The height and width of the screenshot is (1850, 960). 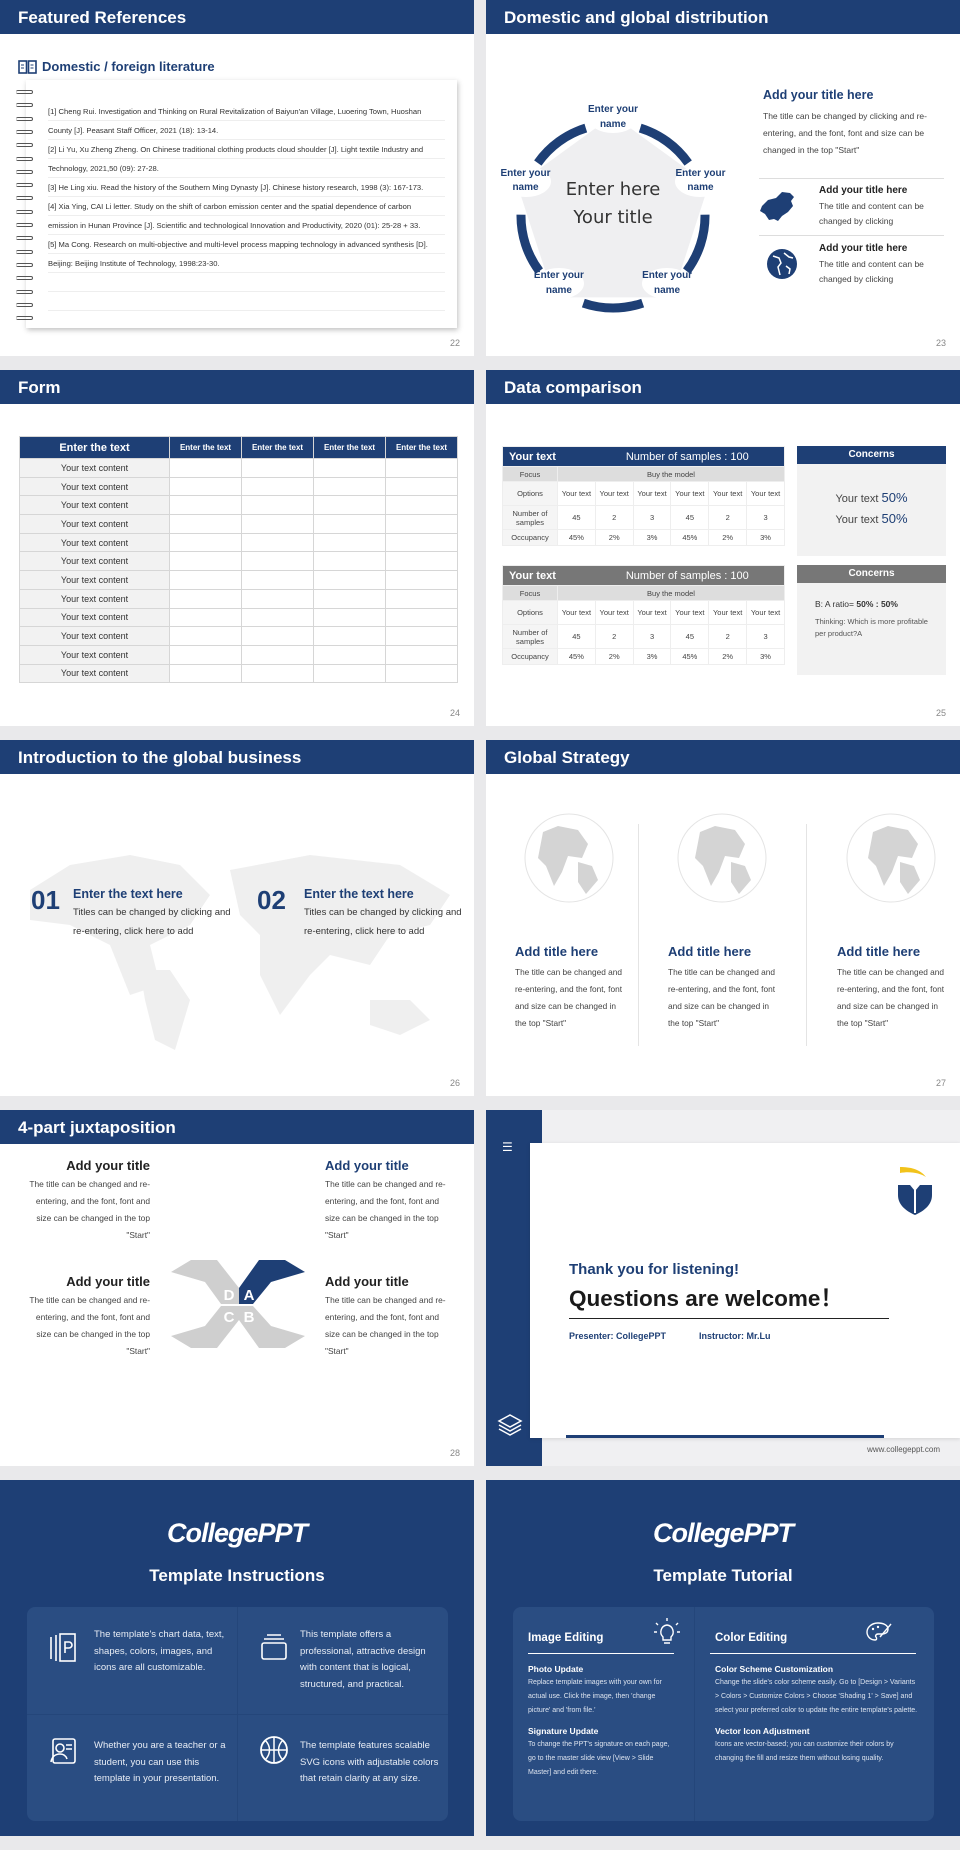 I want to click on table-cell: Your text, so click(x=652, y=493).